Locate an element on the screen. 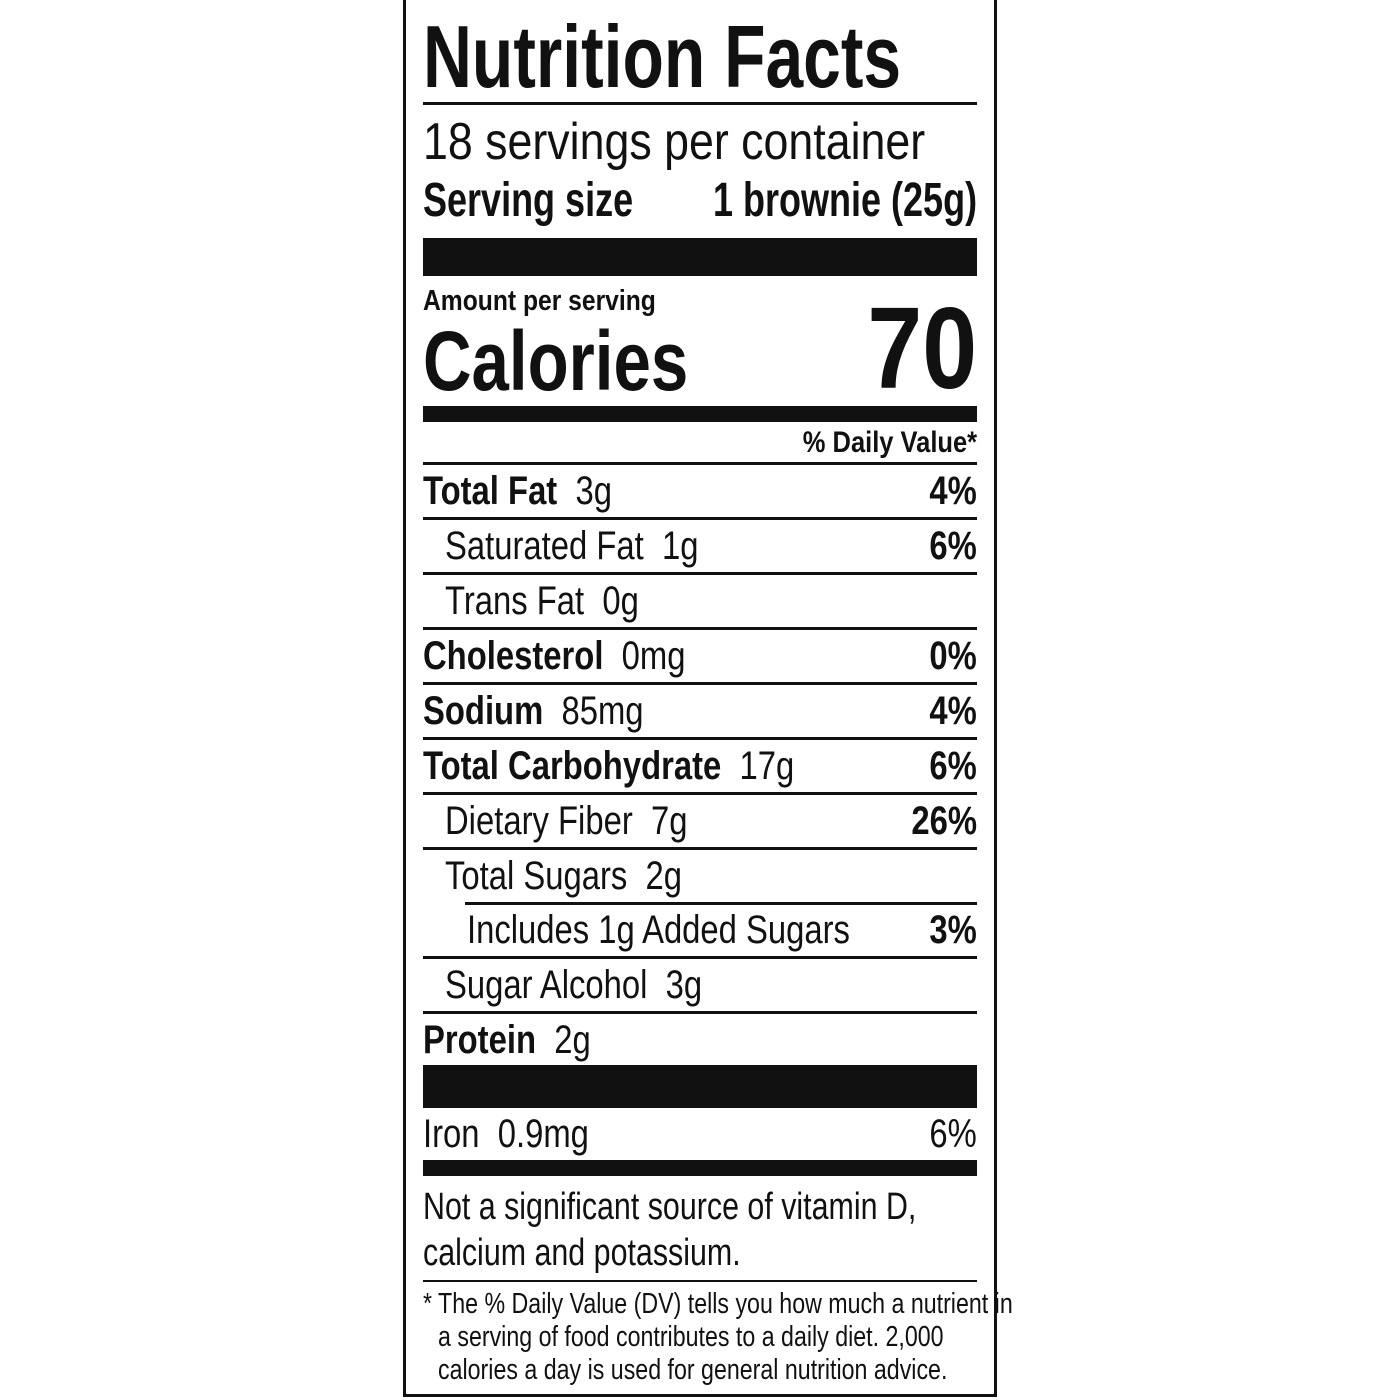 The height and width of the screenshot is (1400, 1400). nutrient-name: Total Carbohydrate is located at coordinates (572, 766).